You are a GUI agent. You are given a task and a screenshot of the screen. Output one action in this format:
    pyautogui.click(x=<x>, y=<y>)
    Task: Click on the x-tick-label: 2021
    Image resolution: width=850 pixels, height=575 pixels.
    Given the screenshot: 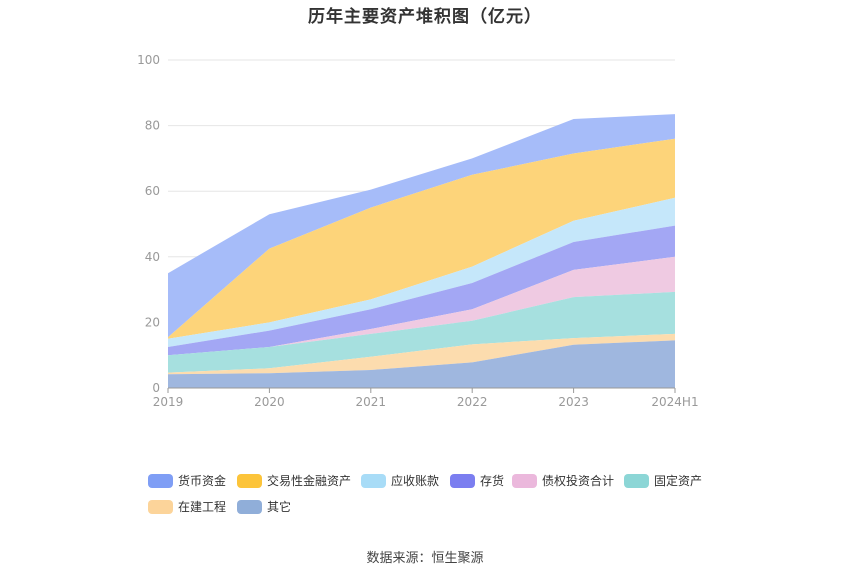 What is the action you would take?
    pyautogui.click(x=371, y=402)
    